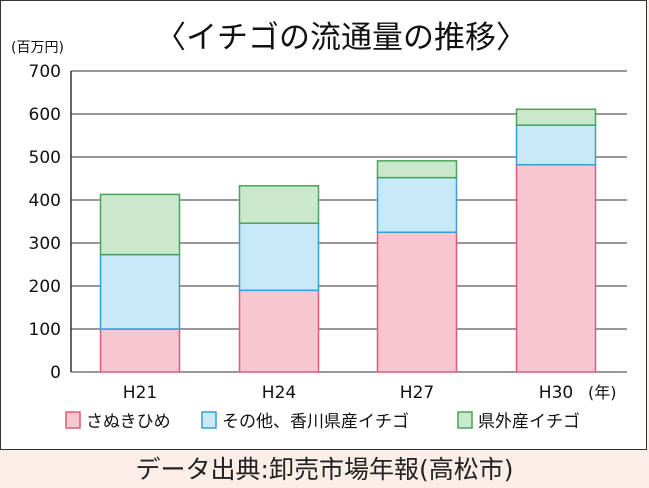 The width and height of the screenshot is (649, 488). Describe the element at coordinates (45, 72) in the screenshot. I see `y-tick-label: 700` at that location.